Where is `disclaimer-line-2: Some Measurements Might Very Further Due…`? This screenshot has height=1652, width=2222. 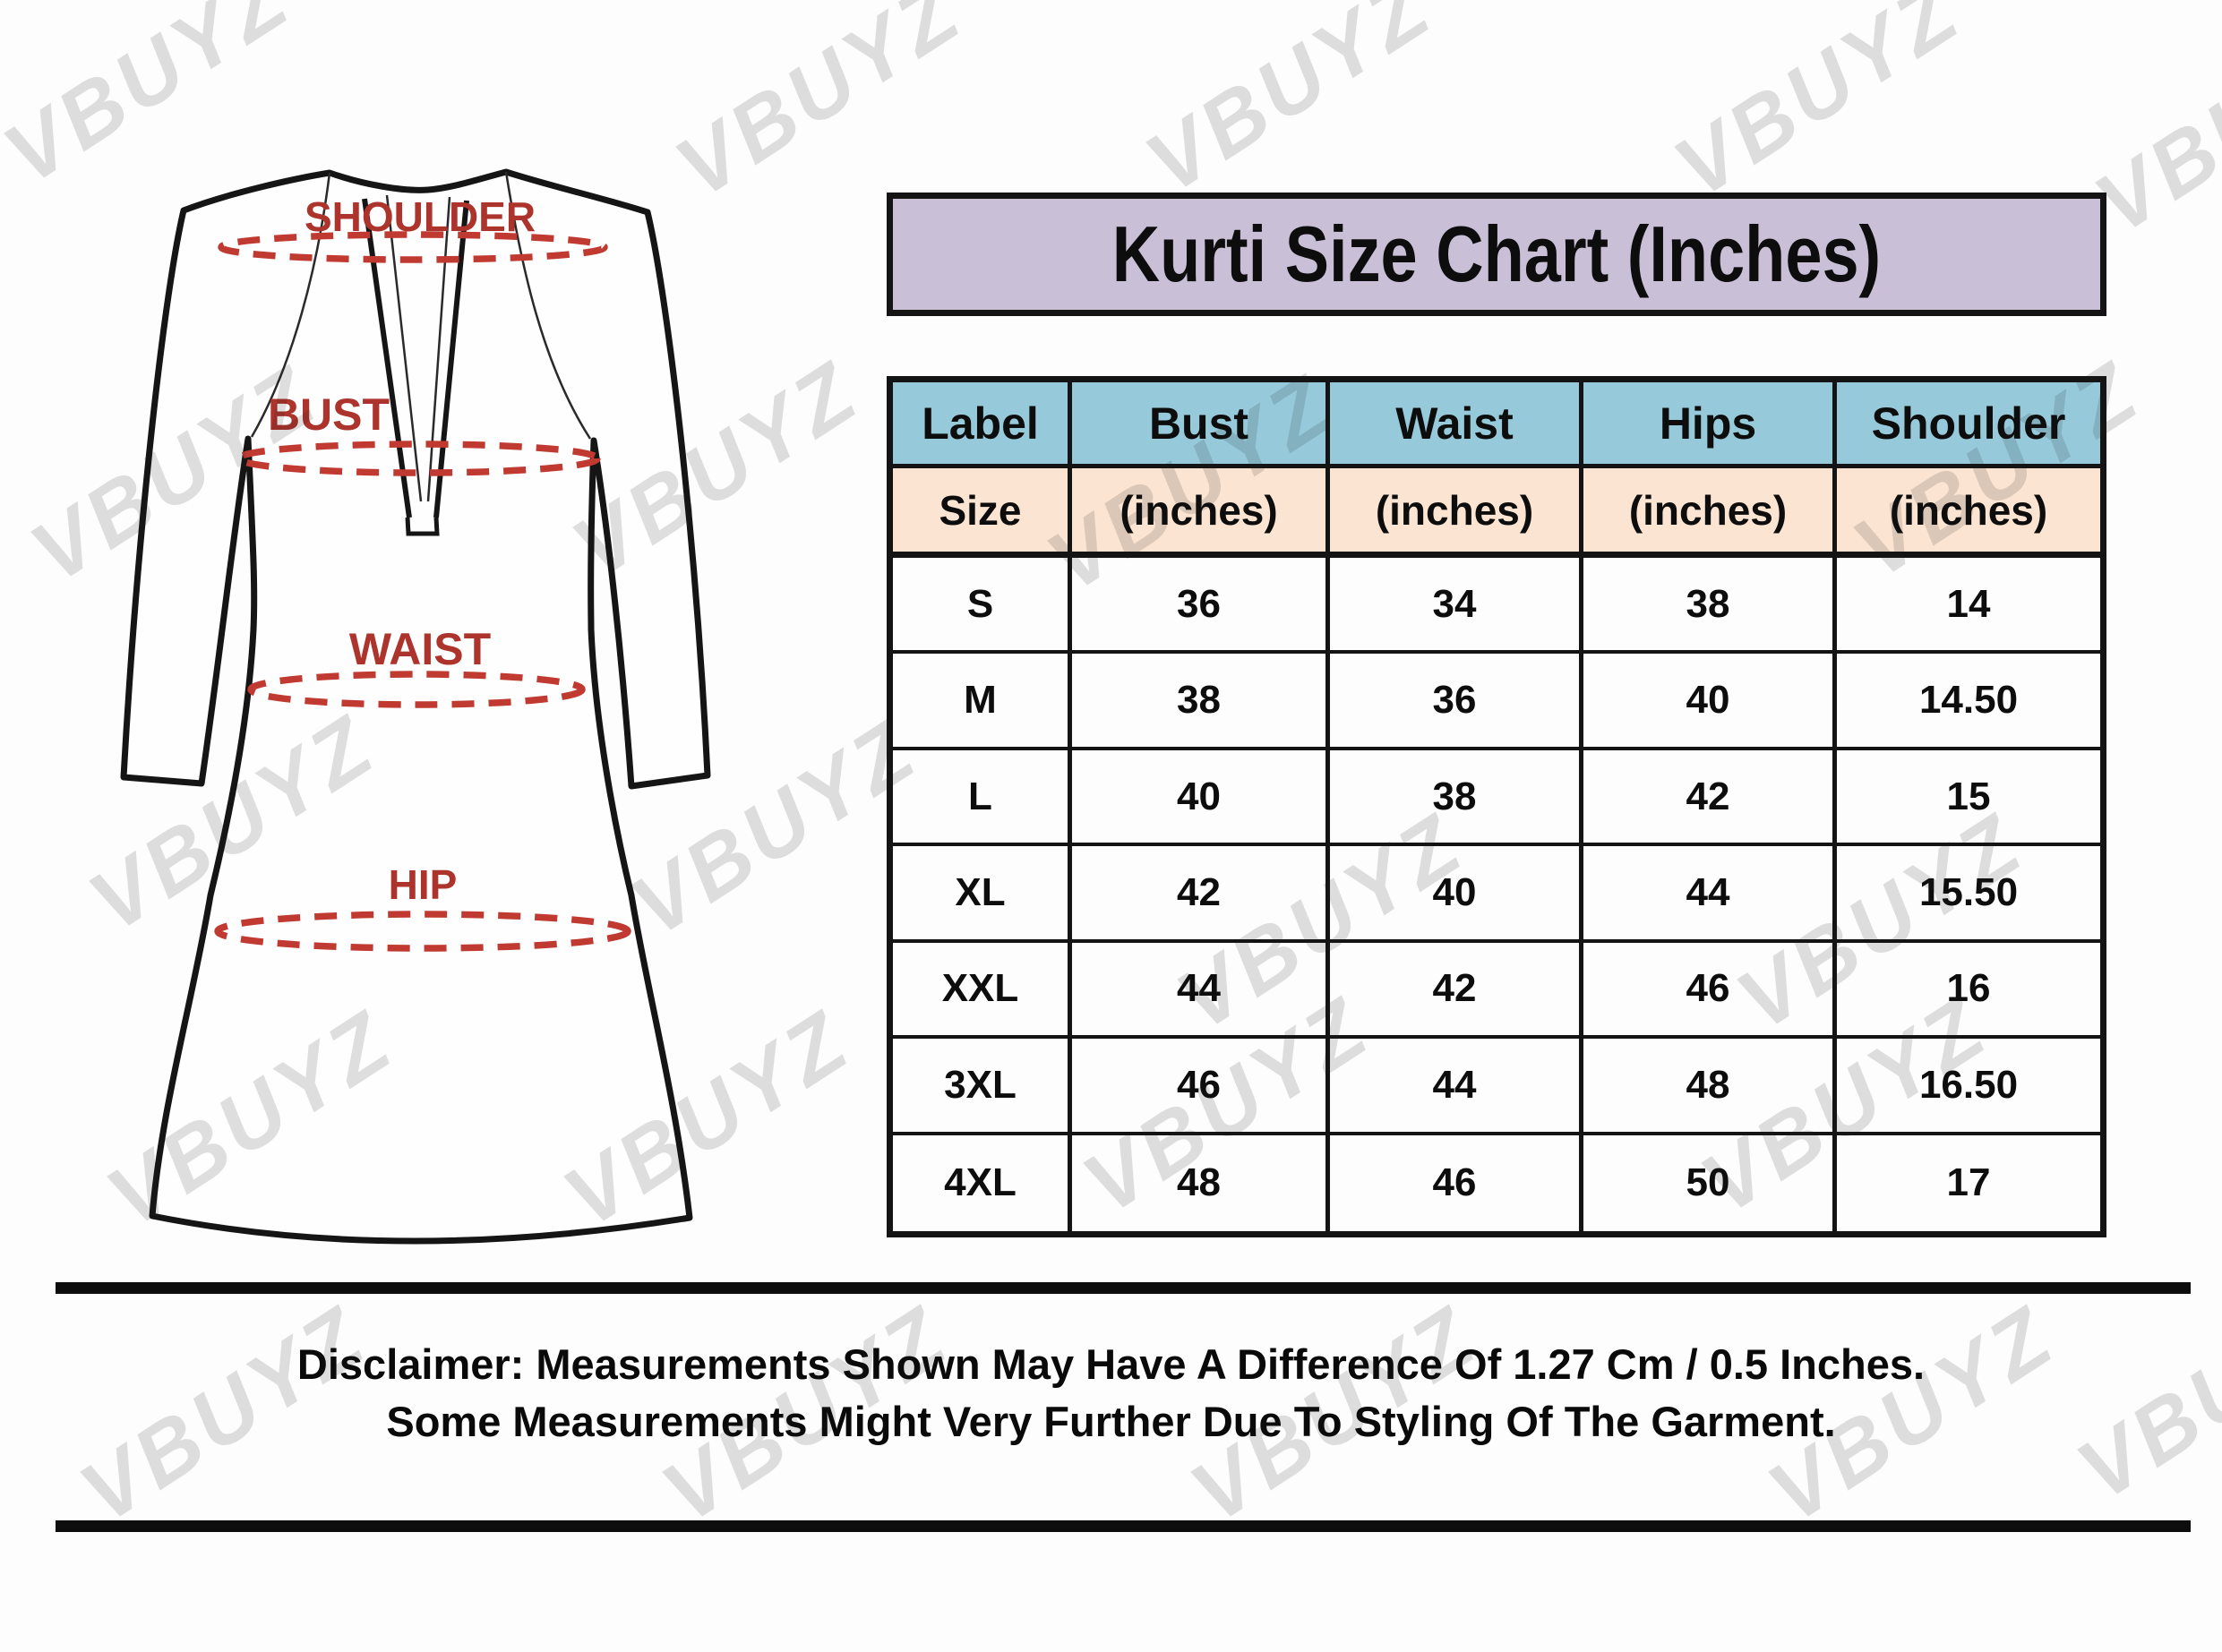
disclaimer-line-2: Some Measurements Might Very Further Due… is located at coordinates (1111, 1421).